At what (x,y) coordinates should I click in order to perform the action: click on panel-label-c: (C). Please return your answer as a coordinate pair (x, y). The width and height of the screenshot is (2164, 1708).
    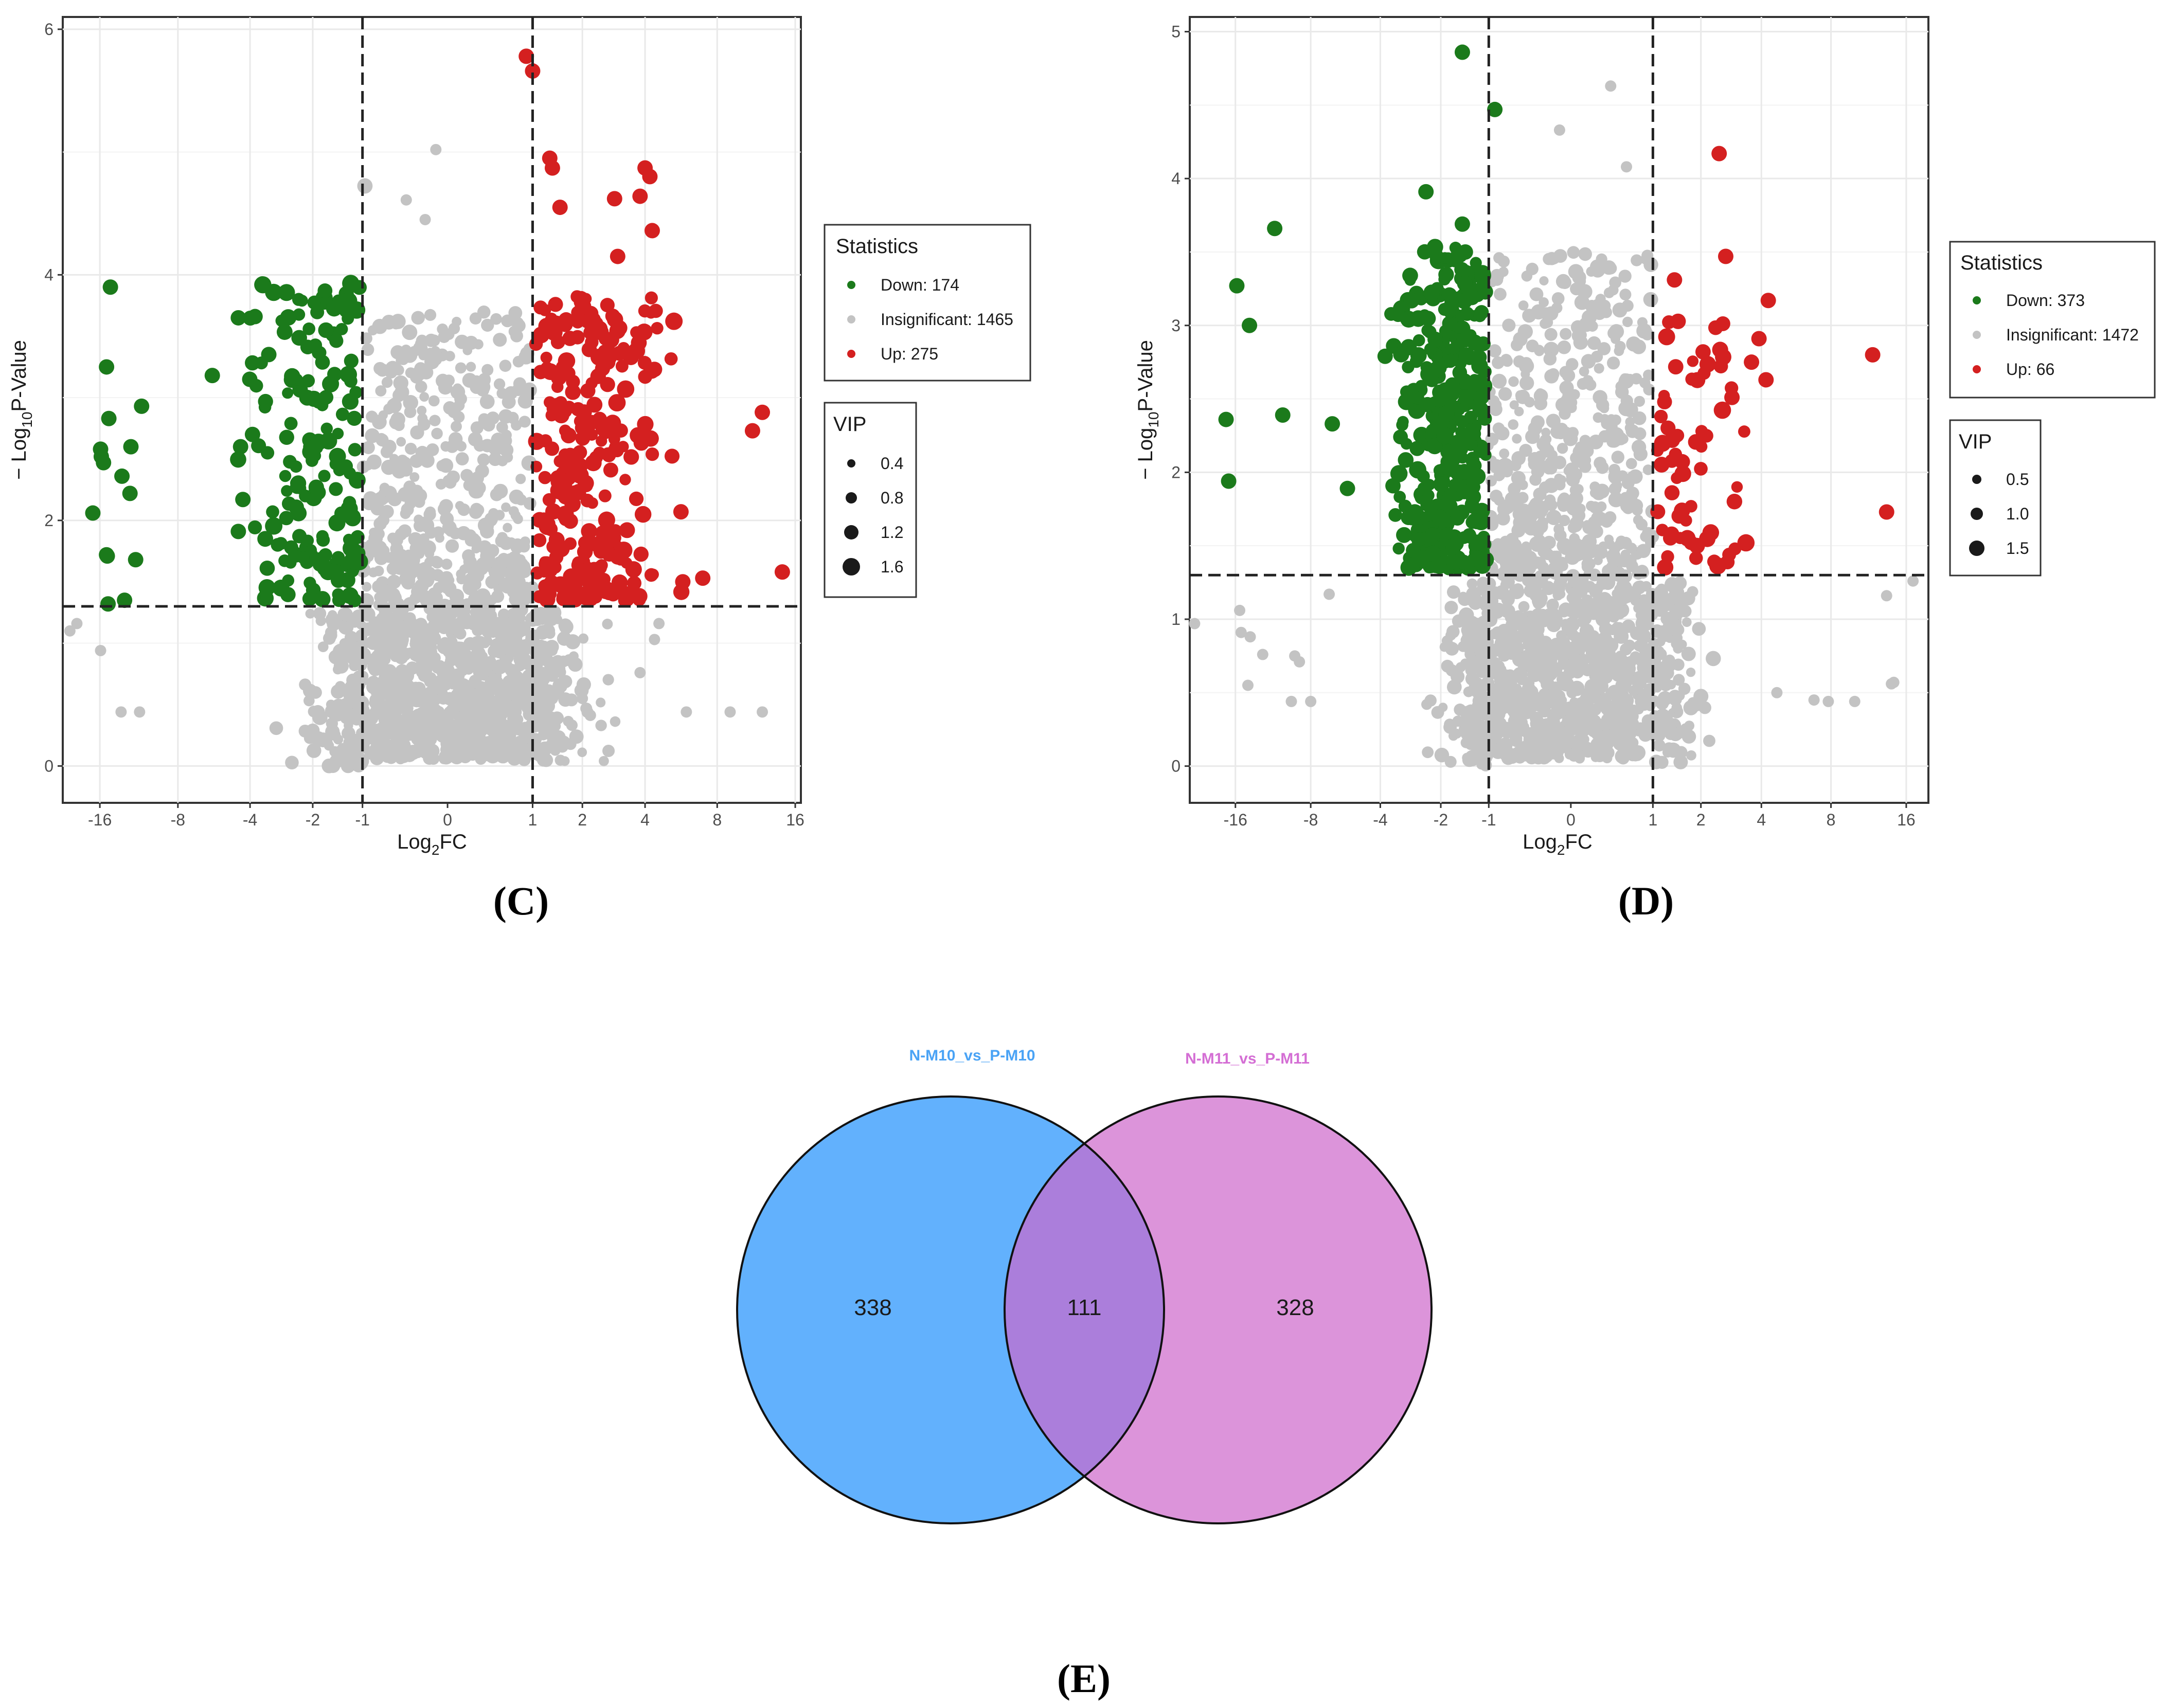
    Looking at the image, I should click on (521, 900).